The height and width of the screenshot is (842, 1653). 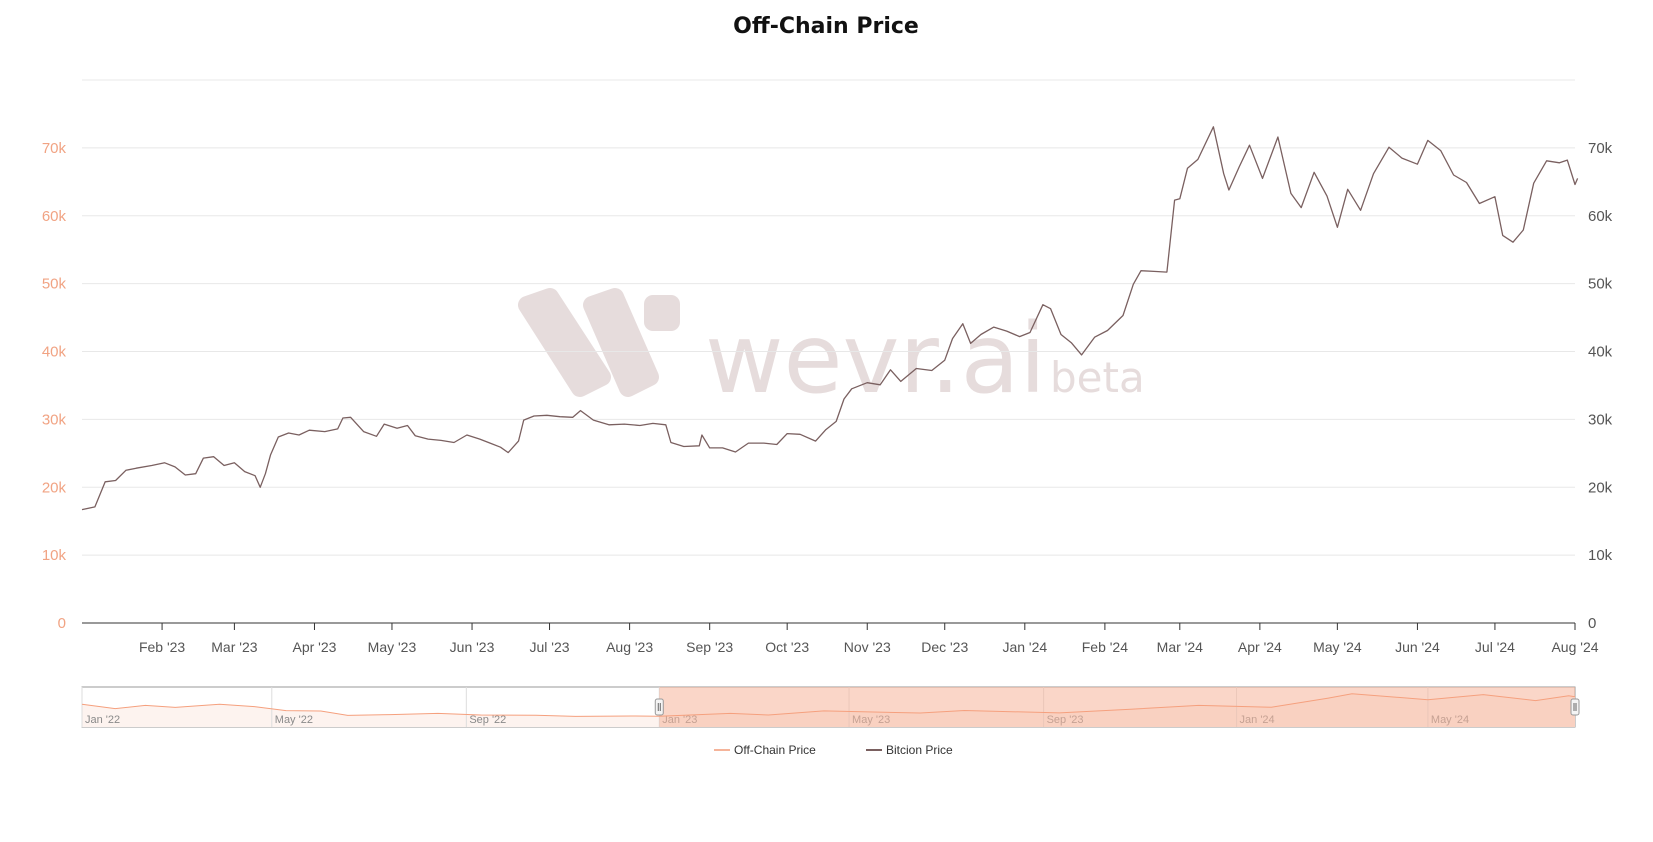 I want to click on y-tick-label-right: 50k, so click(x=1600, y=284).